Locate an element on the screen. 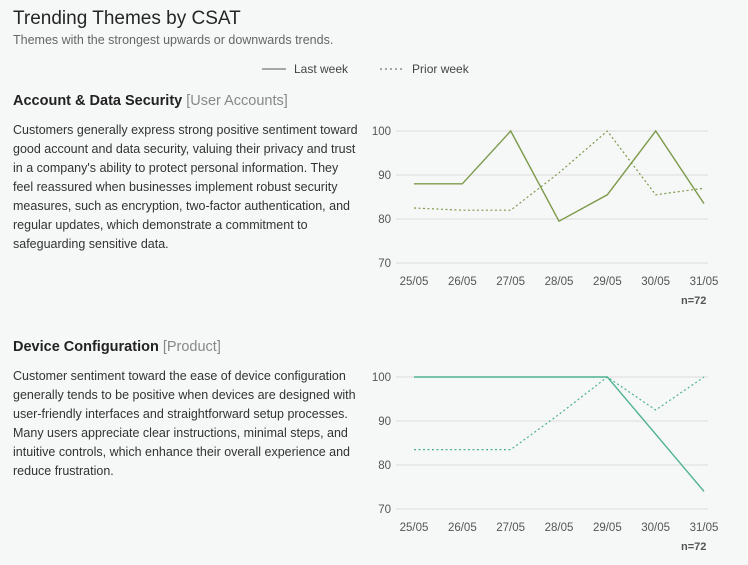  legend-item-prior-week: Prior week is located at coordinates (424, 69).